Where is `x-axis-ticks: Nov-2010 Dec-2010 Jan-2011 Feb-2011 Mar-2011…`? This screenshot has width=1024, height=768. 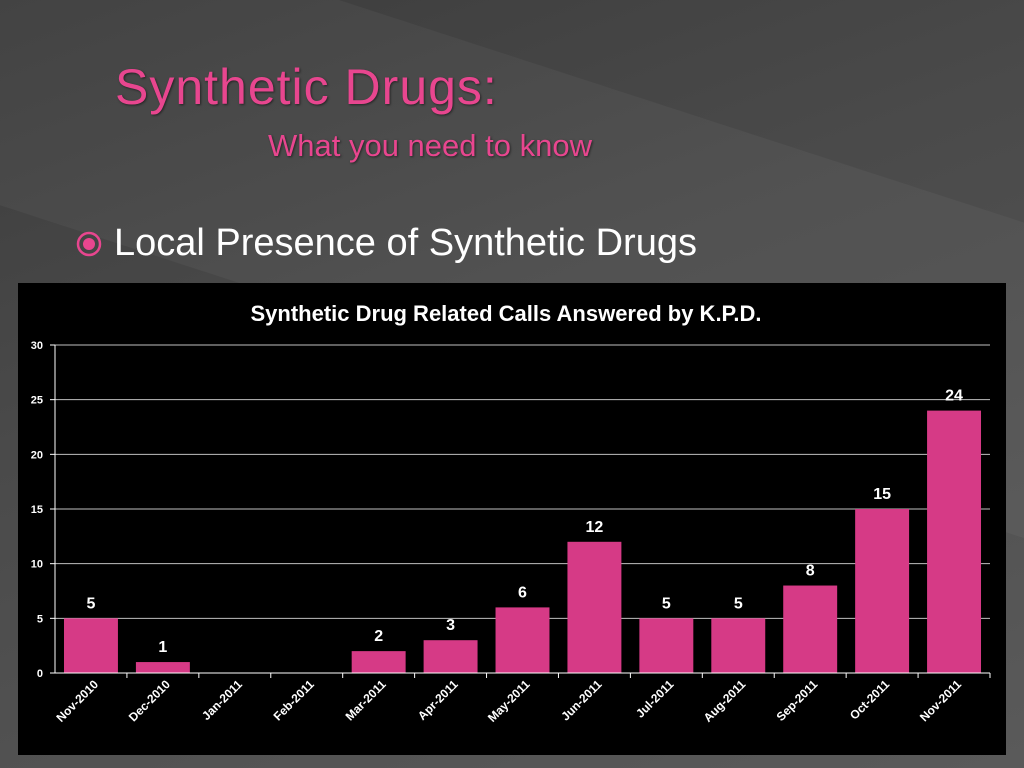
x-axis-ticks: Nov-2010 Dec-2010 Jan-2011 Feb-2011 Mar-2011… is located at coordinates (522, 699).